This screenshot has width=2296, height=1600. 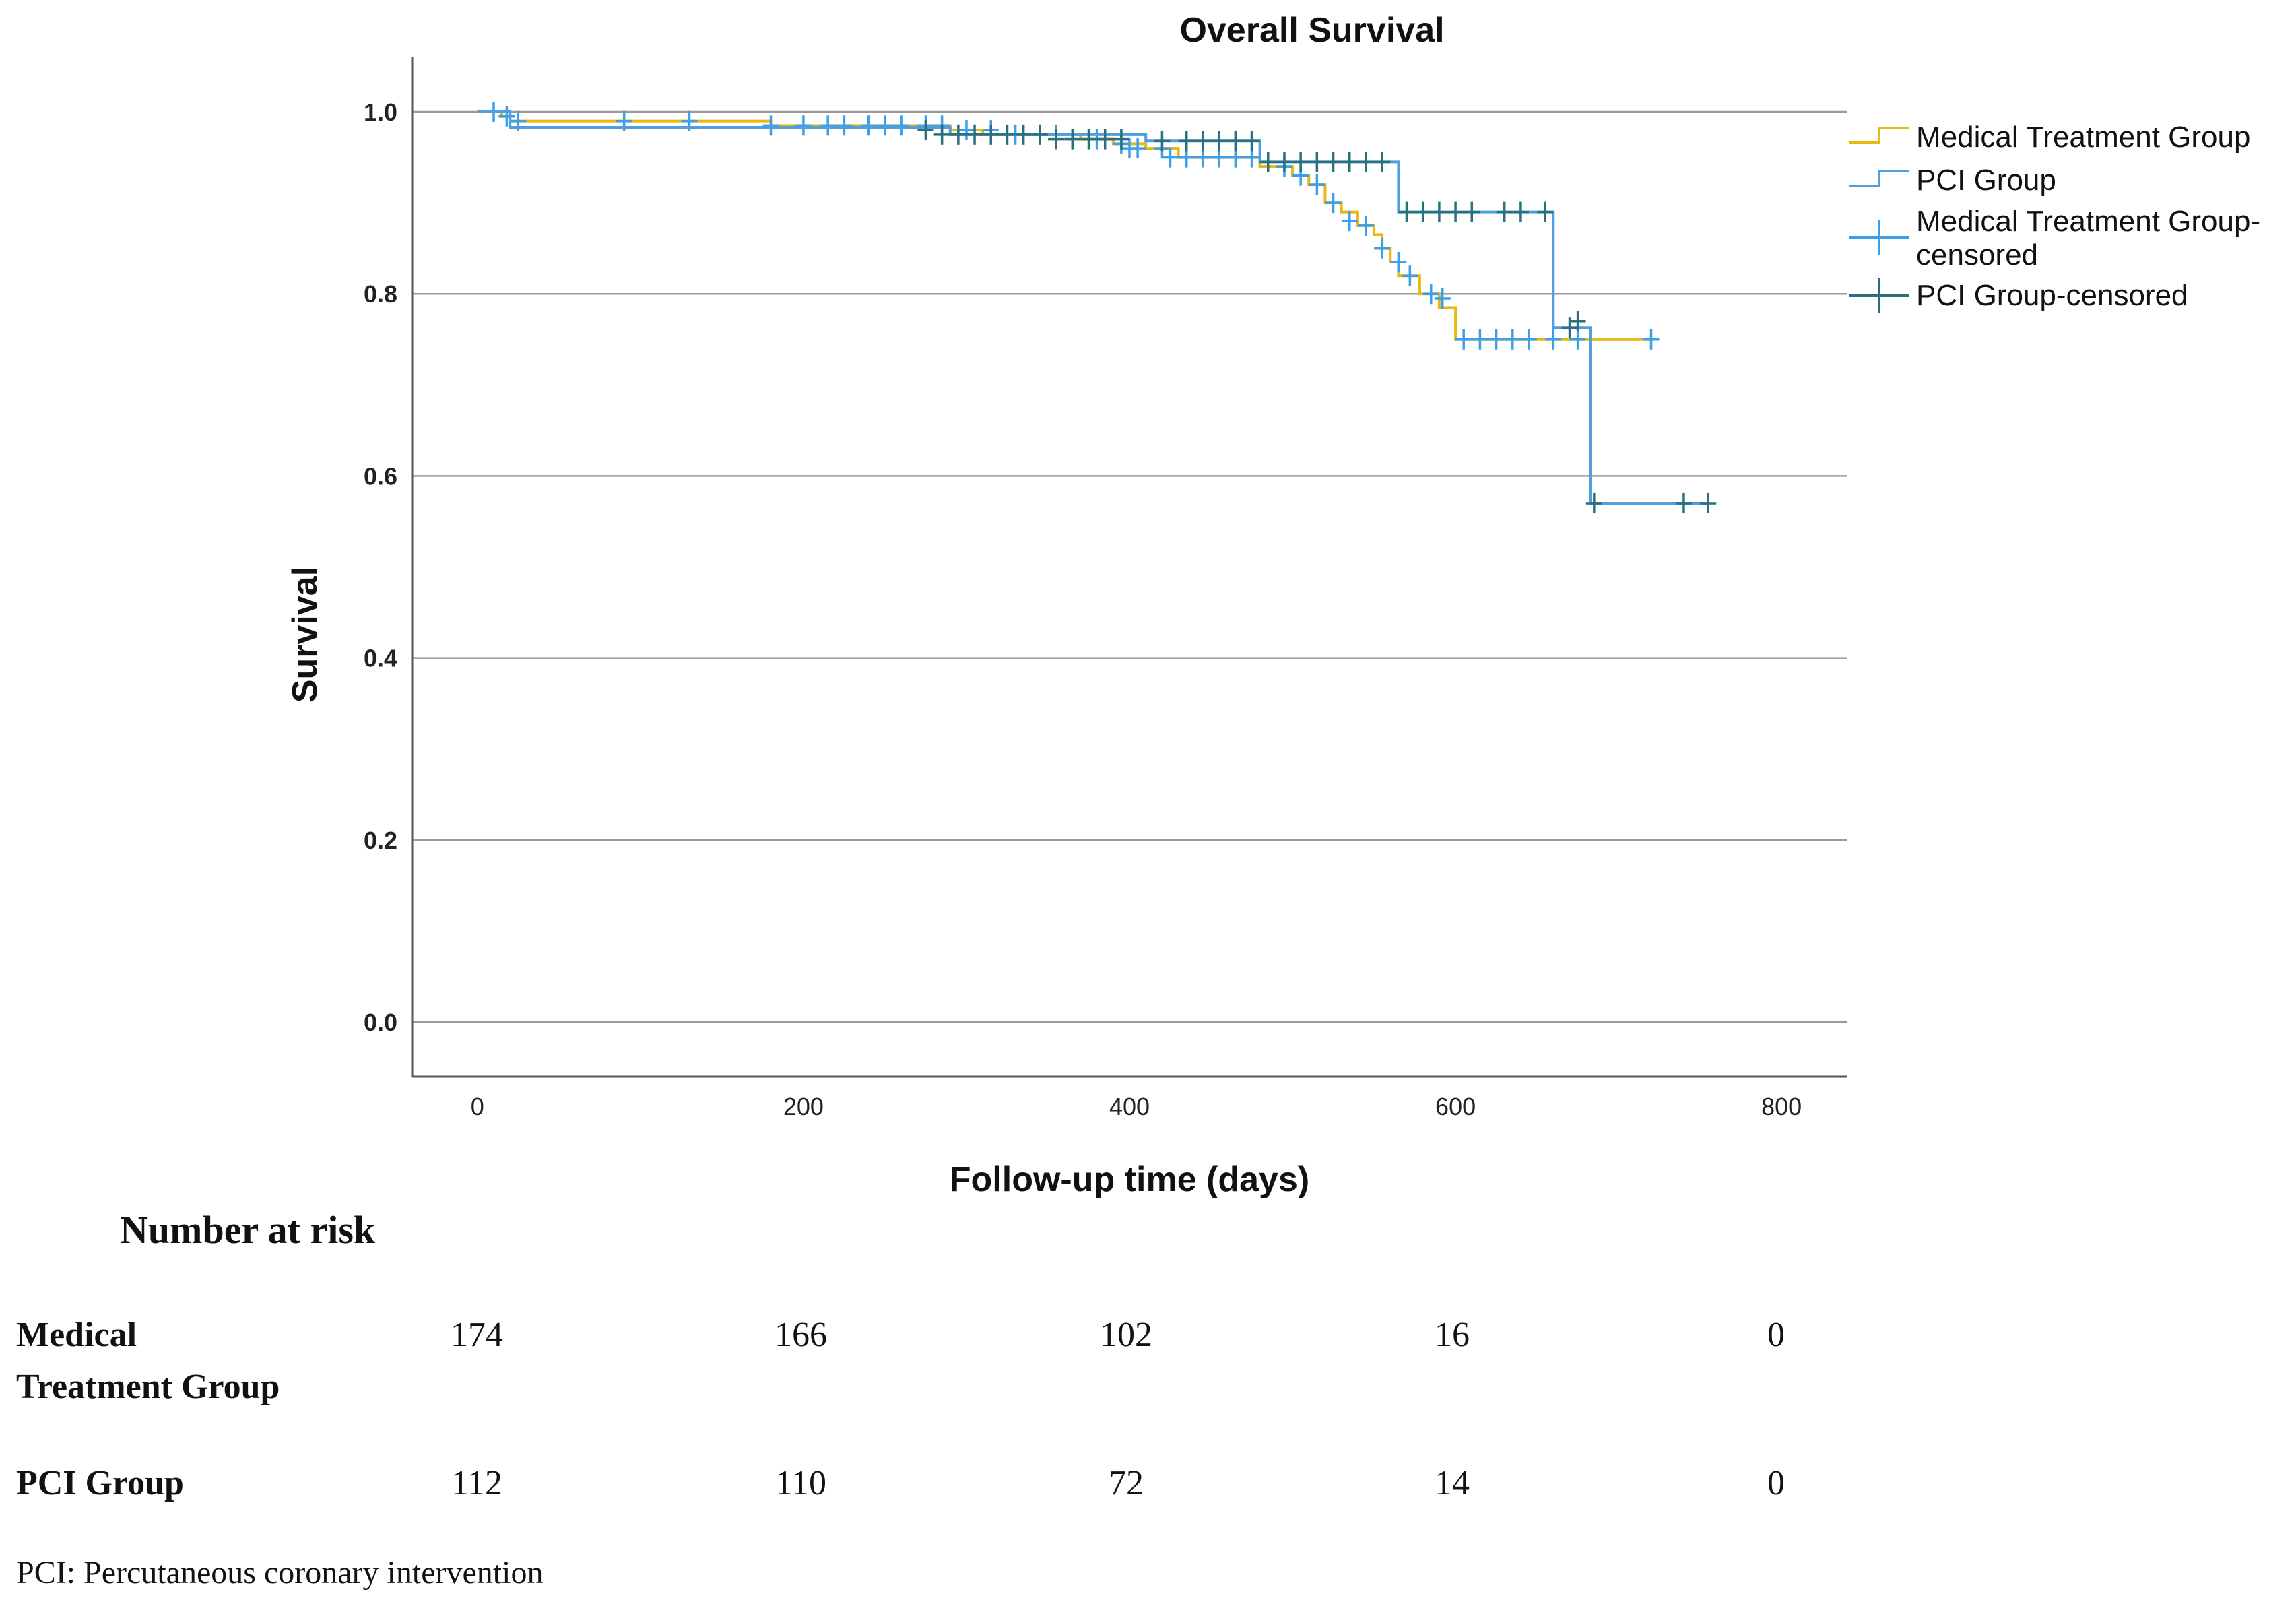 I want to click on risk-value: 166, so click(x=801, y=1335).